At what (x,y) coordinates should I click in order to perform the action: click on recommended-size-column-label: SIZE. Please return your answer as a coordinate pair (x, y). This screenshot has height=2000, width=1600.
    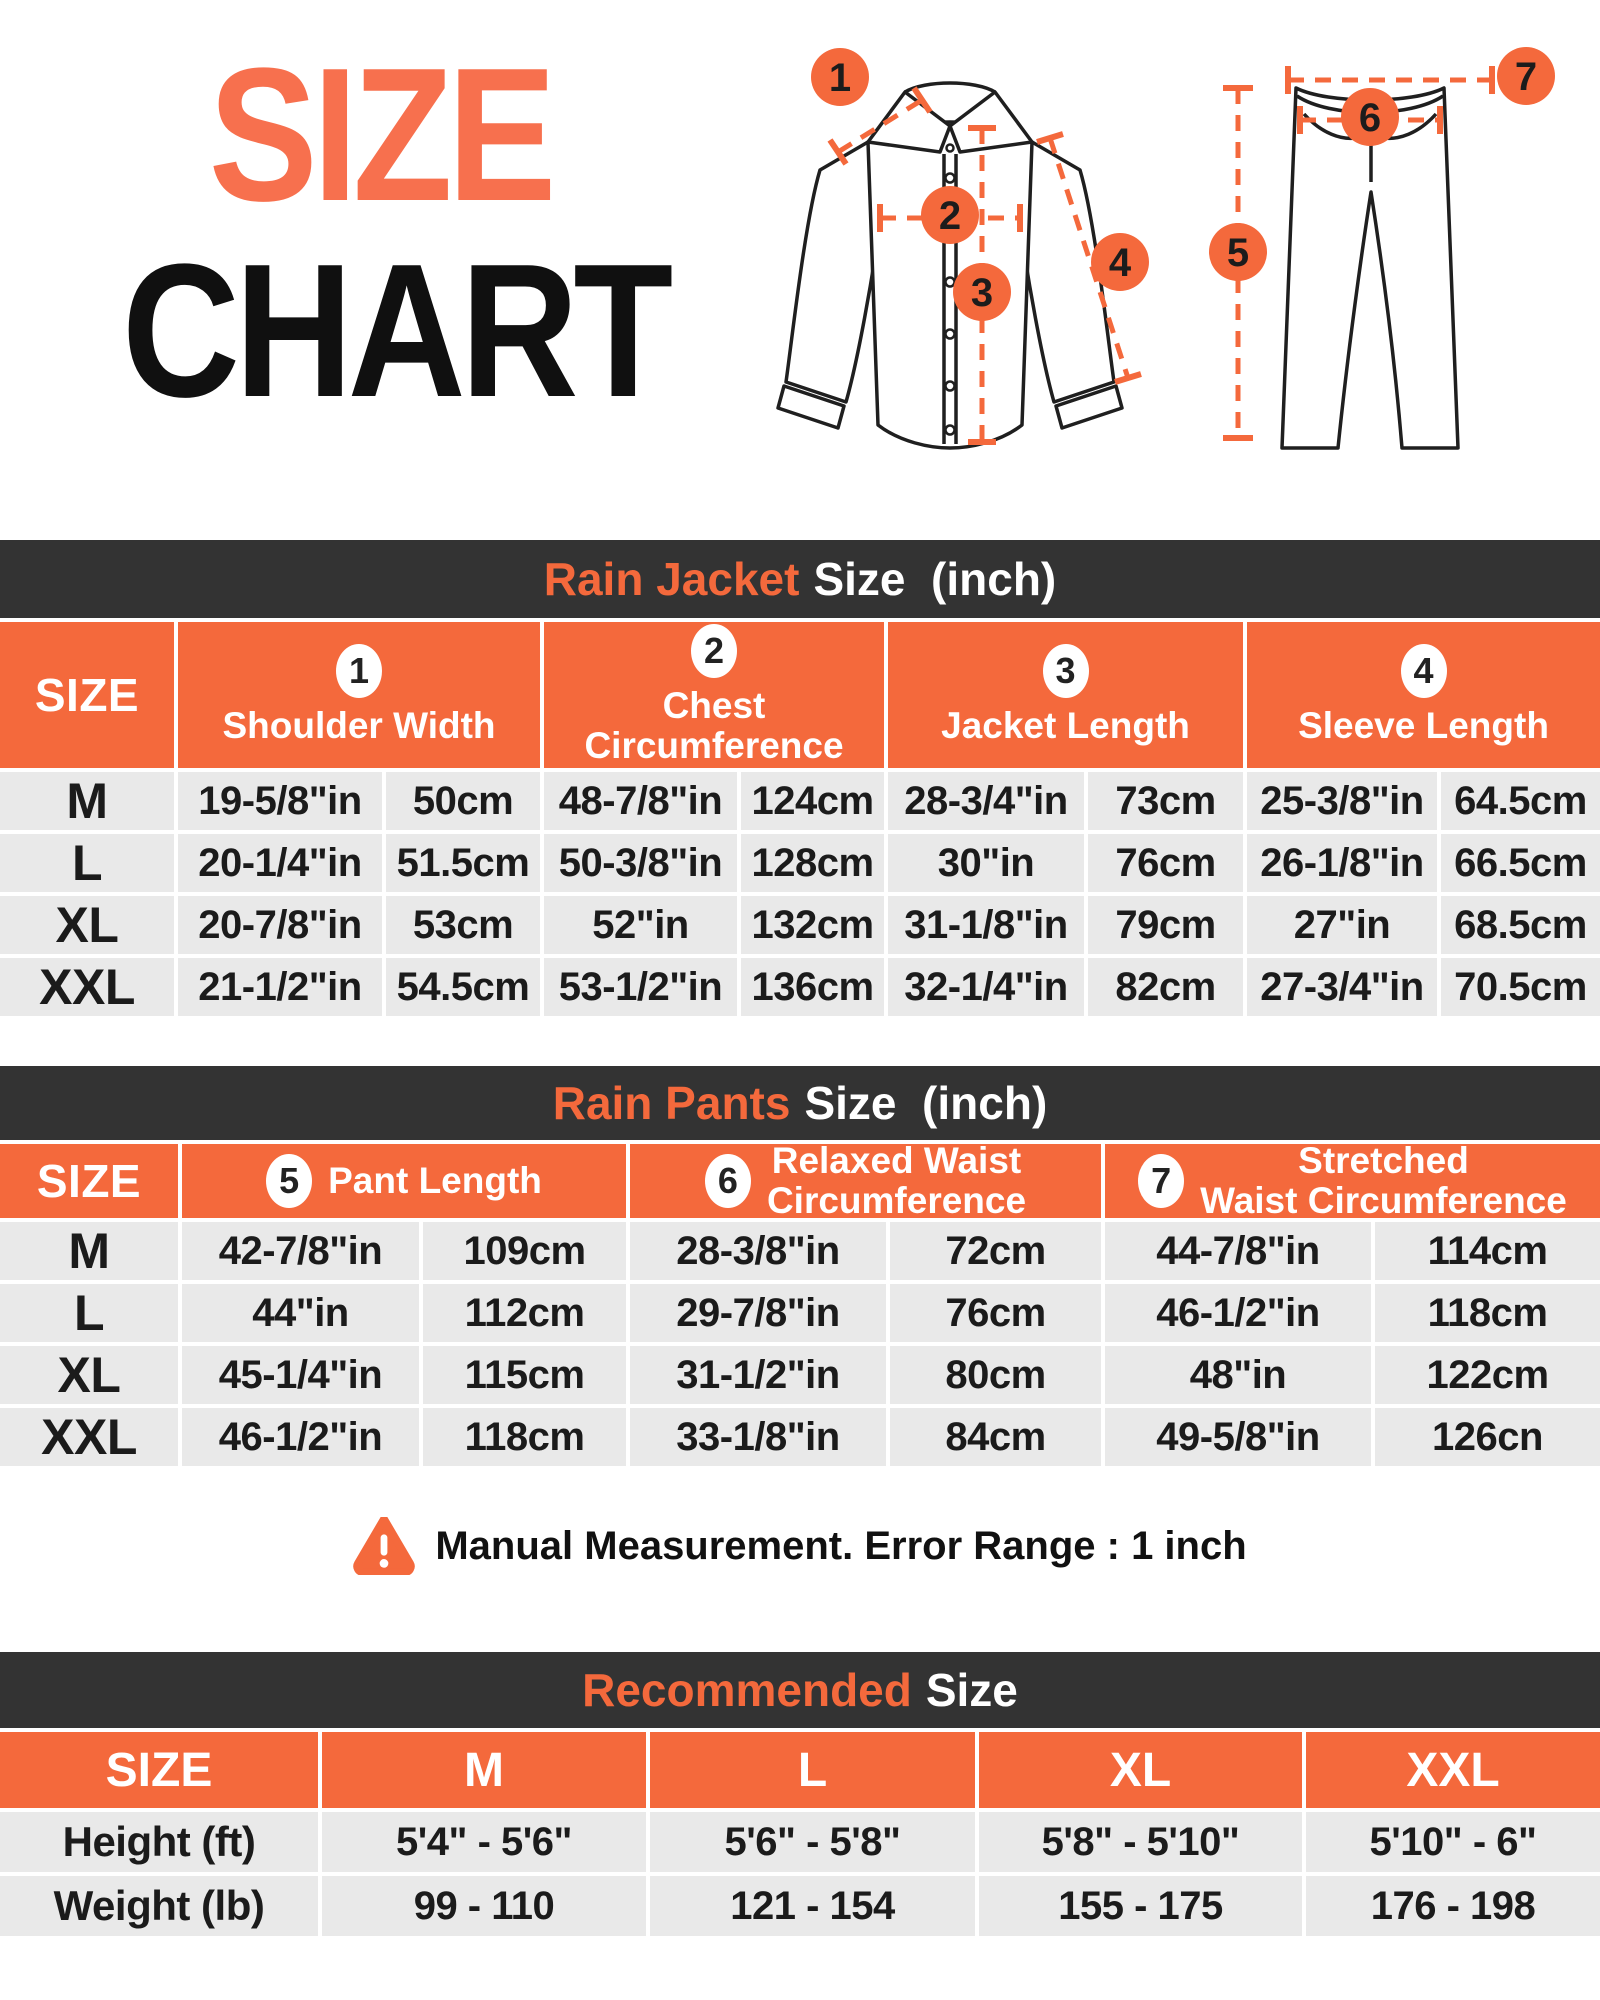
    Looking at the image, I should click on (159, 1770).